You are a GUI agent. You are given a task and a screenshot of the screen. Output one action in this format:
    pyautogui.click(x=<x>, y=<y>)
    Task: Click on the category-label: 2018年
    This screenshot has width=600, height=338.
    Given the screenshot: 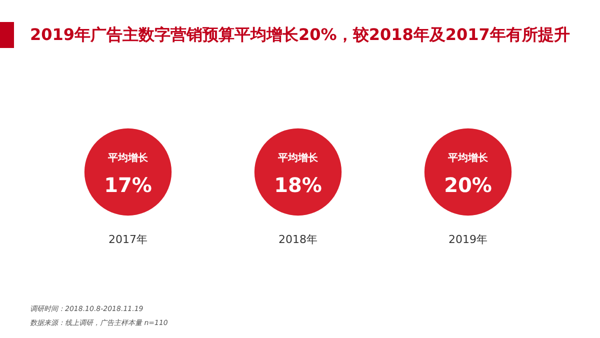 What is the action you would take?
    pyautogui.click(x=298, y=239)
    